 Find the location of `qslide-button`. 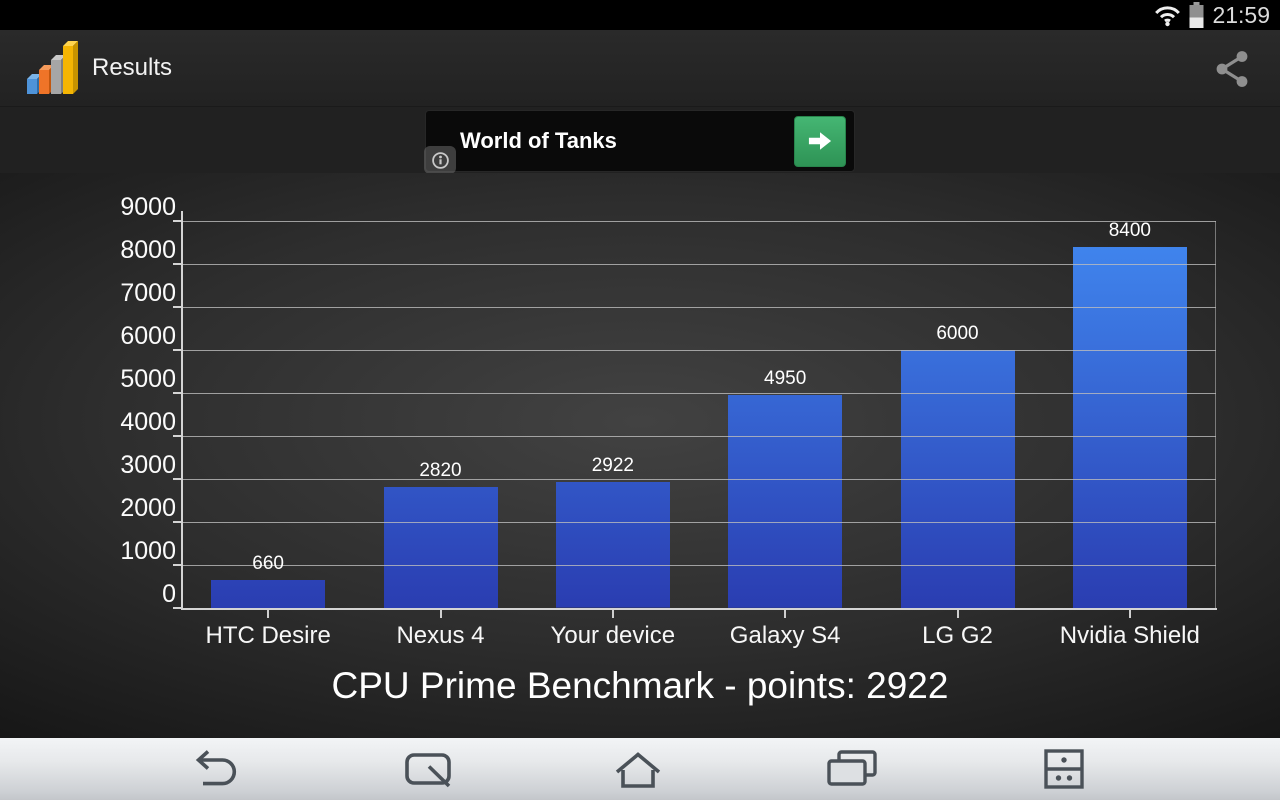

qslide-button is located at coordinates (428, 769).